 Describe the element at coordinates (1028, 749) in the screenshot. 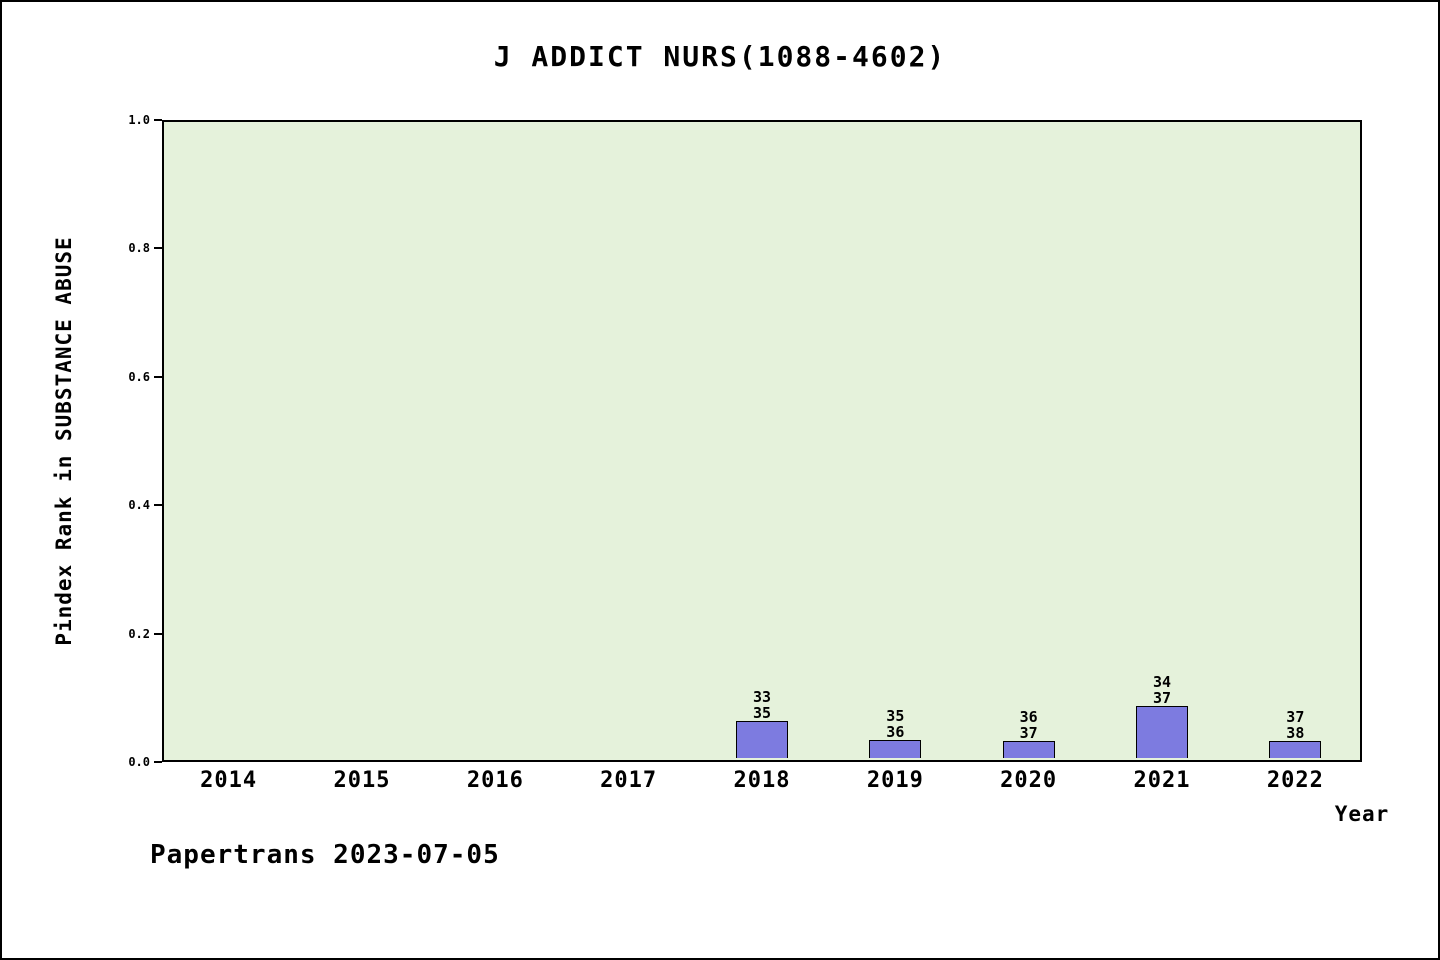

I see `bar-2020` at that location.